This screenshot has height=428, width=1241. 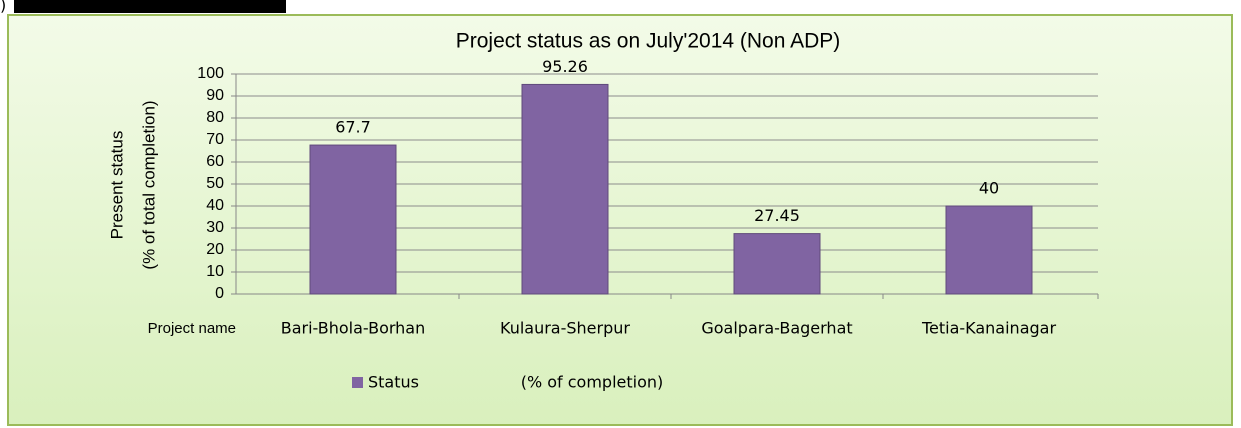 What do you see at coordinates (215, 117) in the screenshot?
I see `y-tick-label: 80` at bounding box center [215, 117].